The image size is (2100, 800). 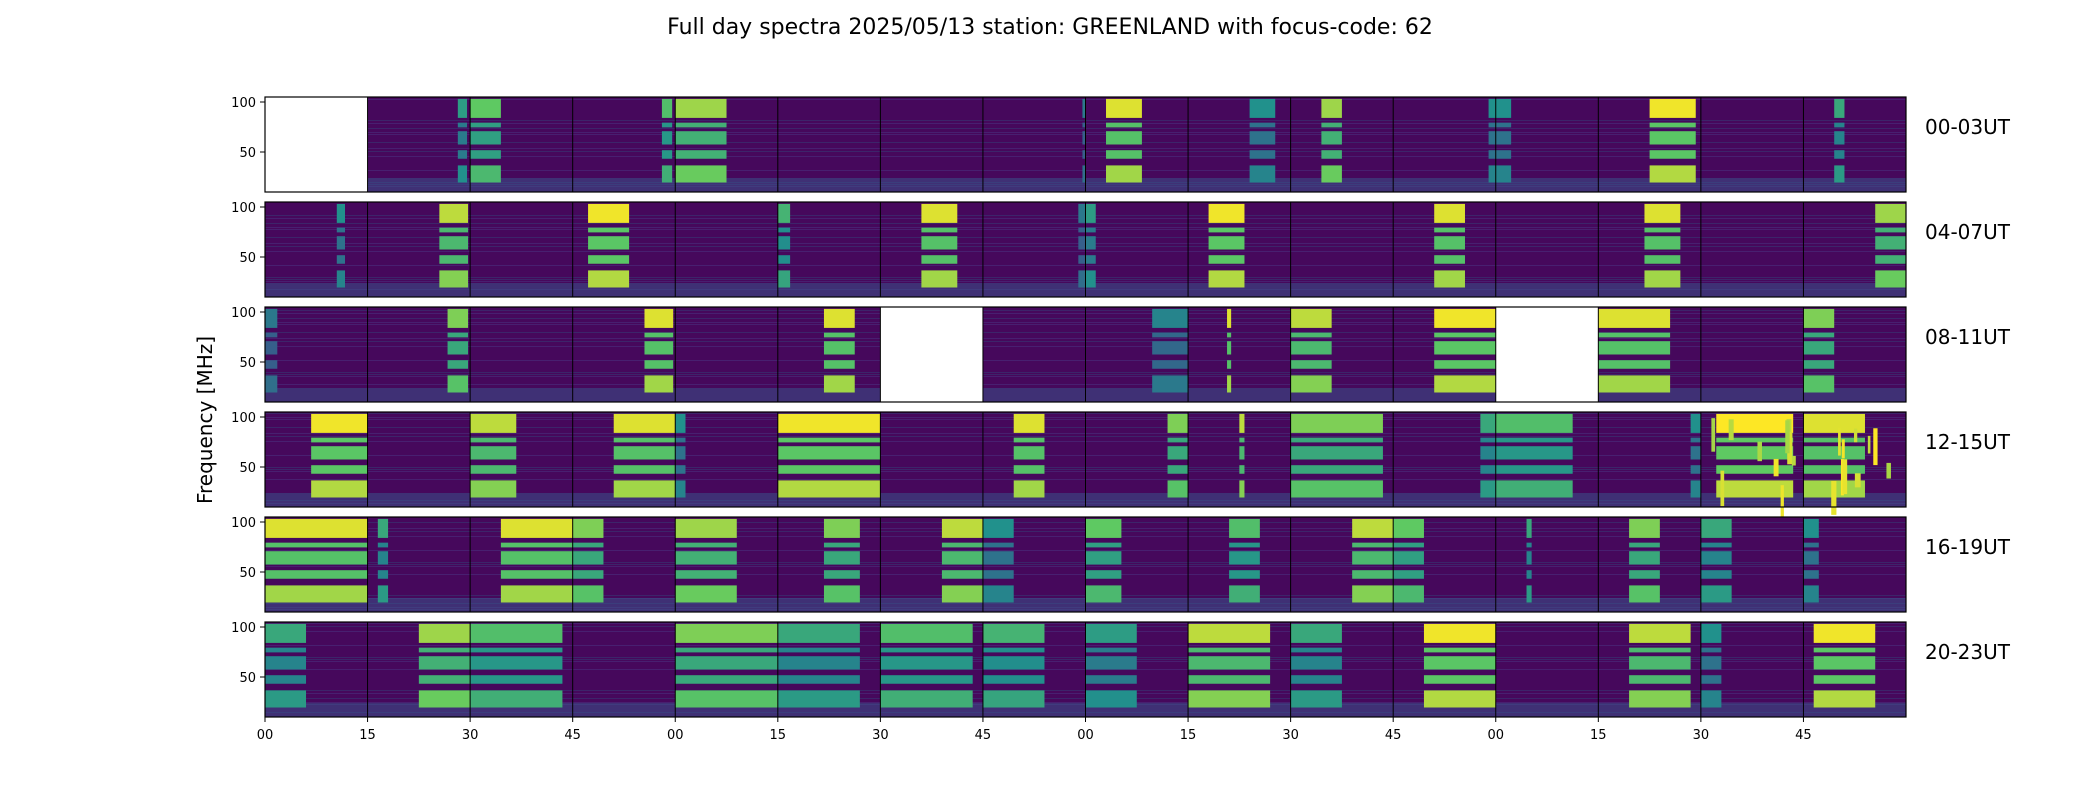 What do you see at coordinates (880, 735) in the screenshot?
I see `x-tick-label: 30` at bounding box center [880, 735].